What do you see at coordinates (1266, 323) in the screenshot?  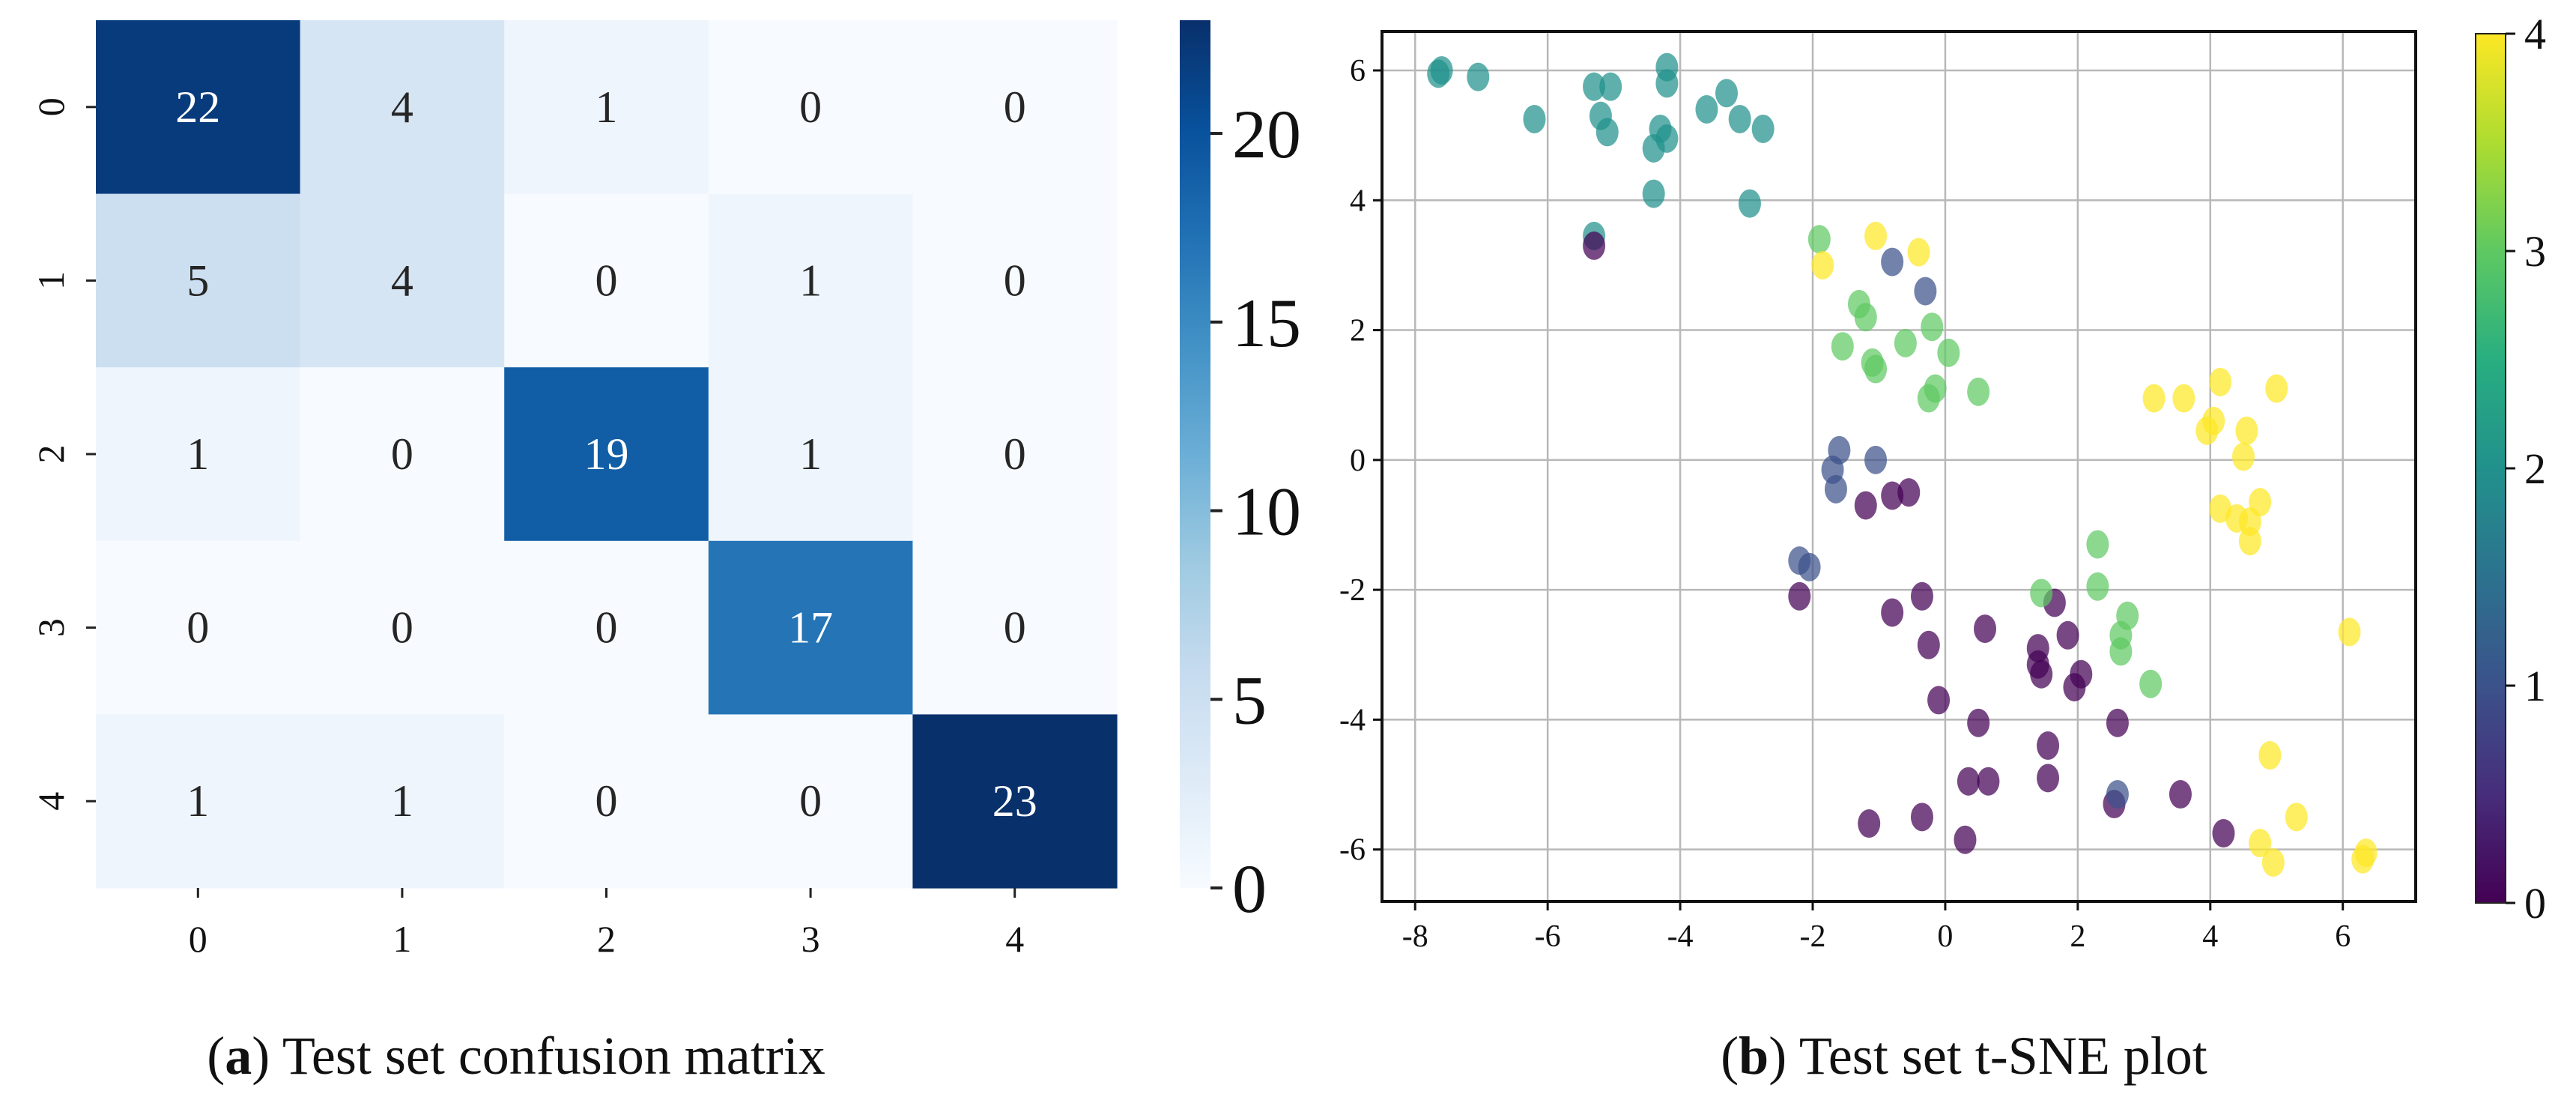 I see `heatmap-colorbar-tick-label: 15` at bounding box center [1266, 323].